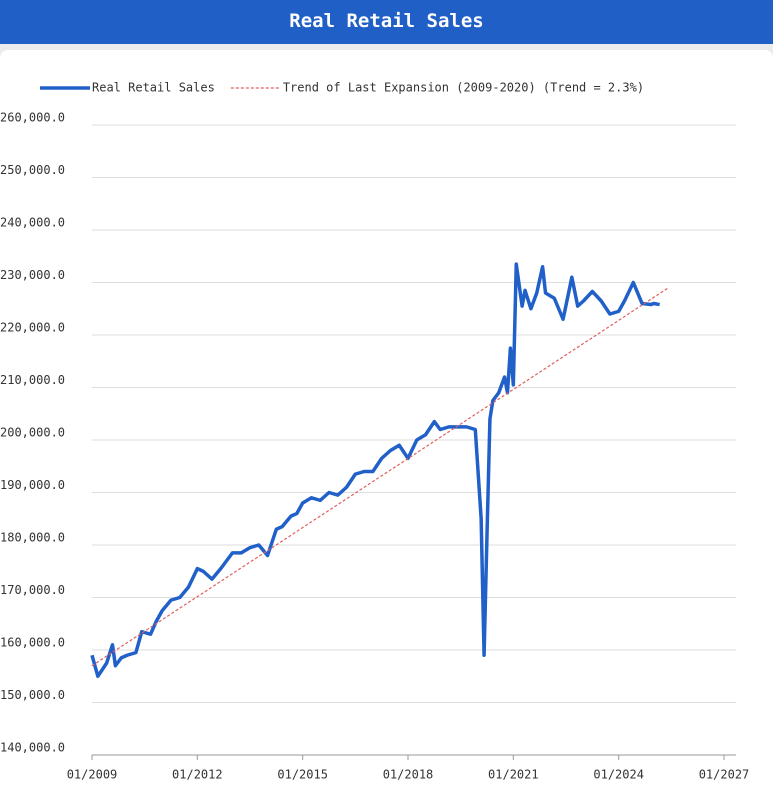 The width and height of the screenshot is (773, 786). Describe the element at coordinates (32, 748) in the screenshot. I see `y-tick-label: 140,000.0` at that location.